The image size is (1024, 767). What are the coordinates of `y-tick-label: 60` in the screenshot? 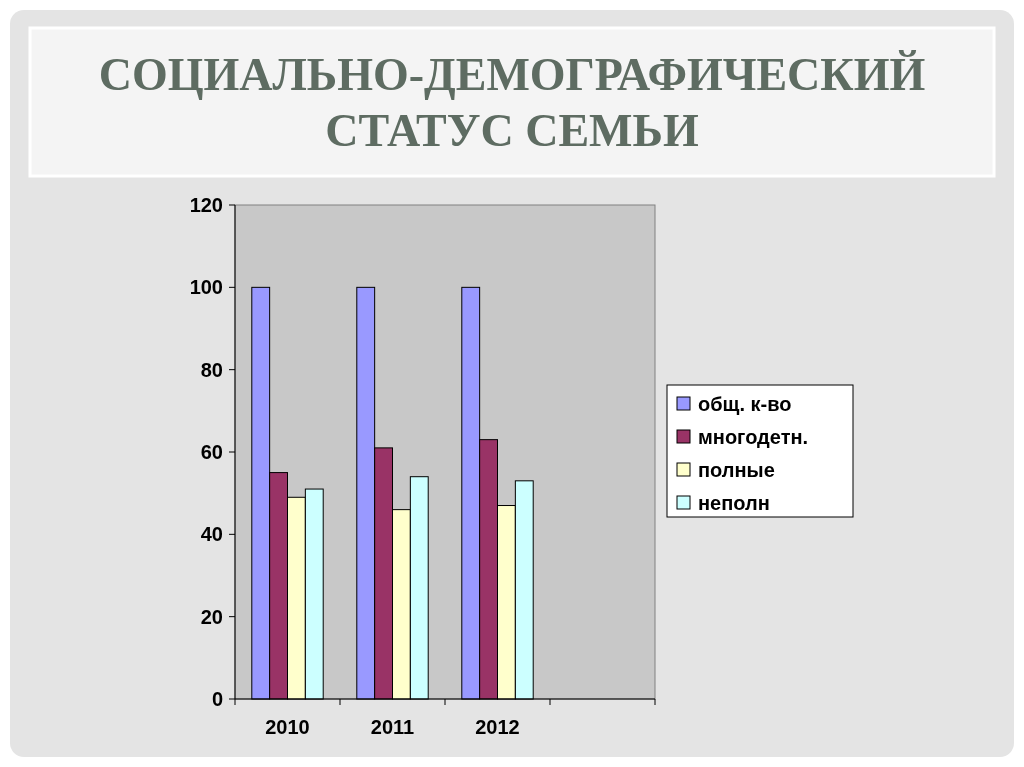 It's located at (211, 452).